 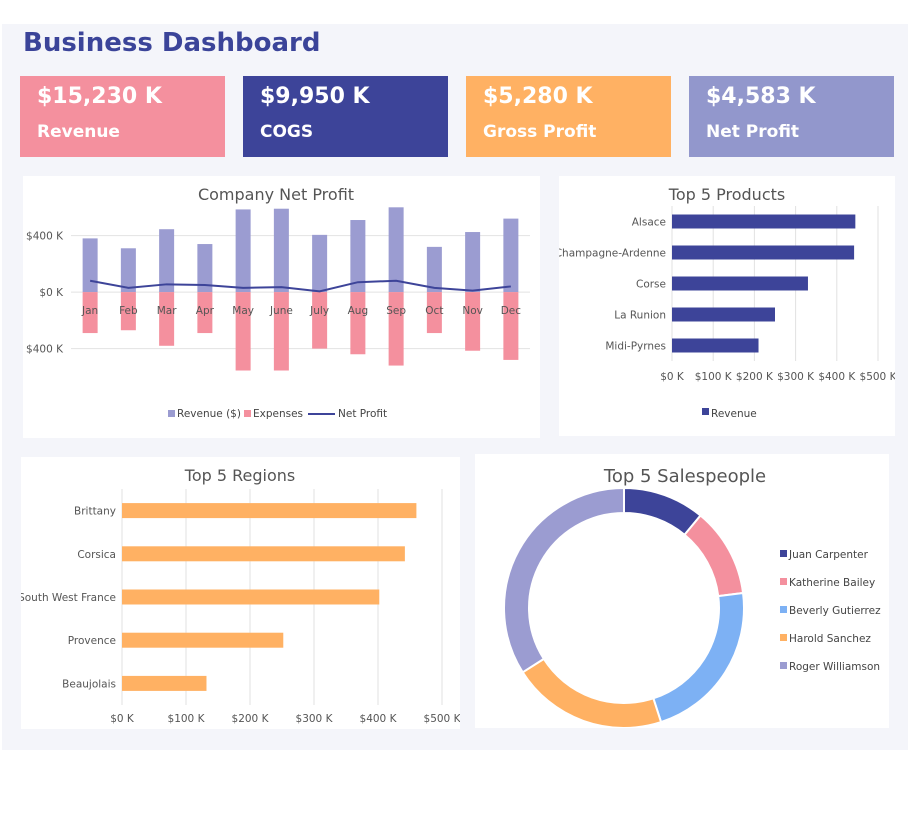 I want to click on x-tick-label: May, so click(x=243, y=311).